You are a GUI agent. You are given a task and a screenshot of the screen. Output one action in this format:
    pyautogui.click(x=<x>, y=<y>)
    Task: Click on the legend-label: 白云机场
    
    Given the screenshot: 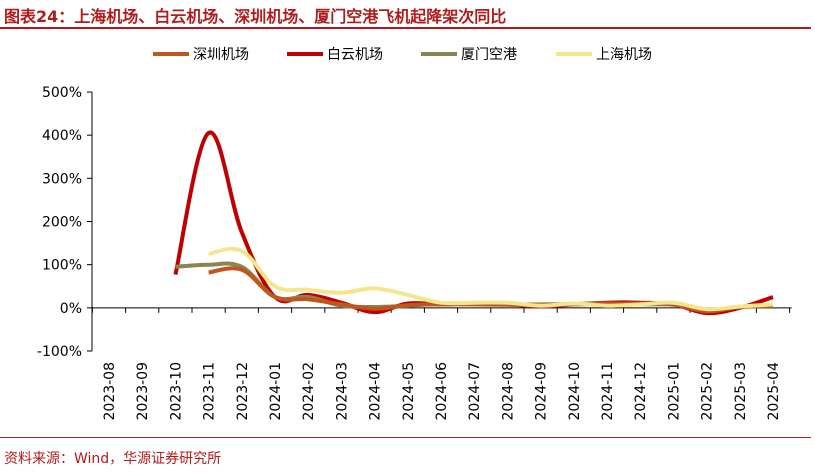 What is the action you would take?
    pyautogui.click(x=355, y=55)
    